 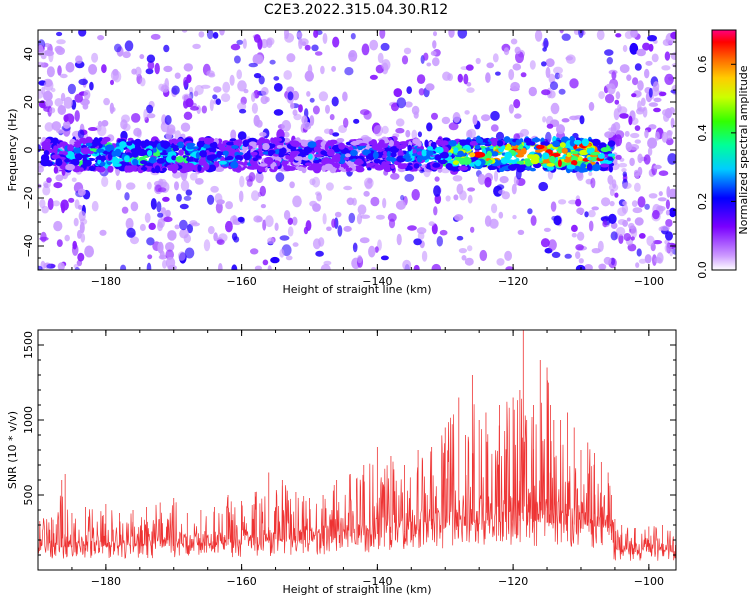 I want to click on heatmap-peak-edge, so click(x=472, y=155).